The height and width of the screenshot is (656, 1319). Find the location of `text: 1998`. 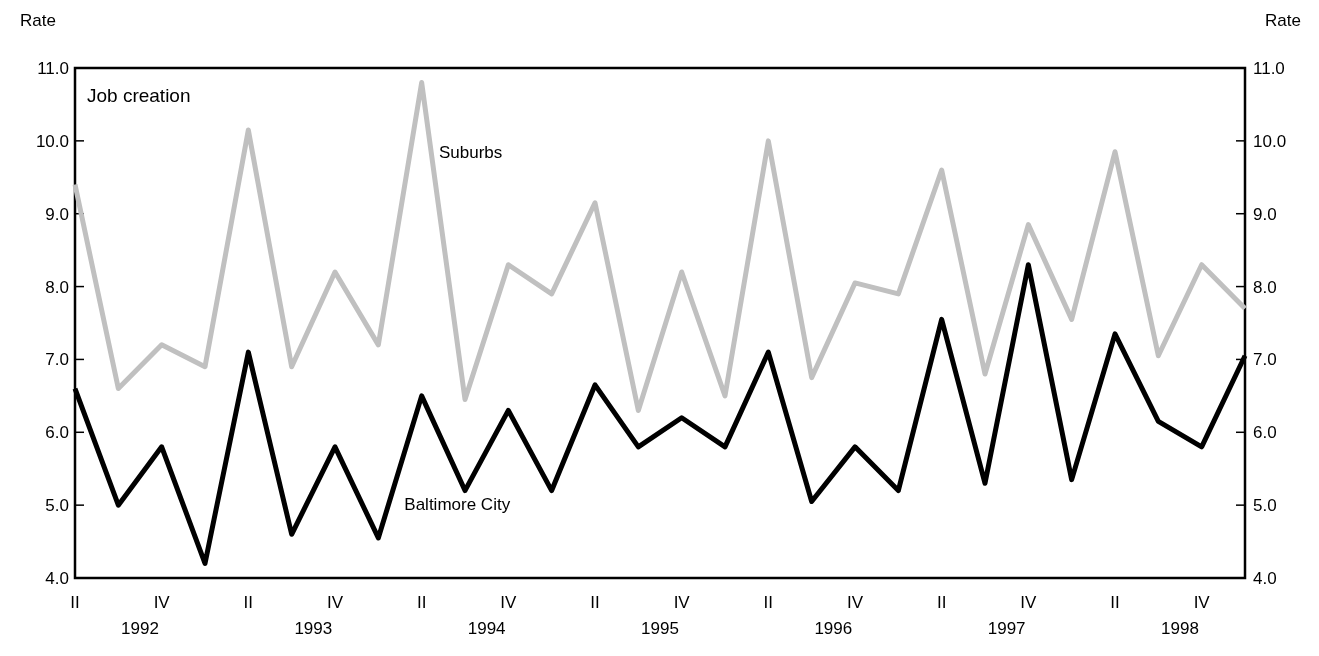

text: 1998 is located at coordinates (1180, 628).